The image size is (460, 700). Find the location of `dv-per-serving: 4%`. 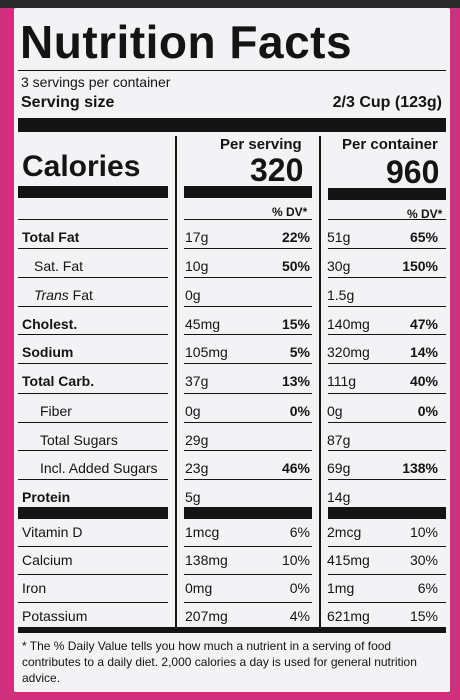

dv-per-serving: 4% is located at coordinates (299, 616).